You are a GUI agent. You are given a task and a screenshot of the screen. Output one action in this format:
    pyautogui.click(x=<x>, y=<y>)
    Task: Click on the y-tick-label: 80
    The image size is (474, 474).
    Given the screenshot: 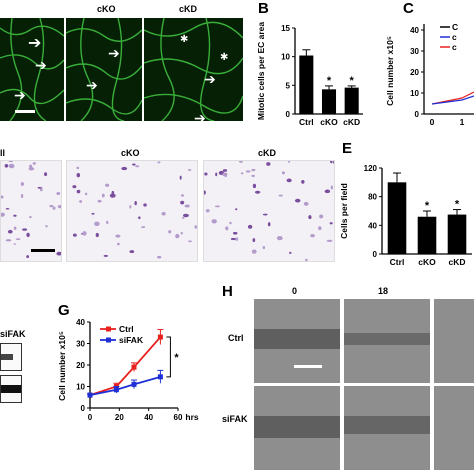 What is the action you would take?
    pyautogui.click(x=372, y=197)
    